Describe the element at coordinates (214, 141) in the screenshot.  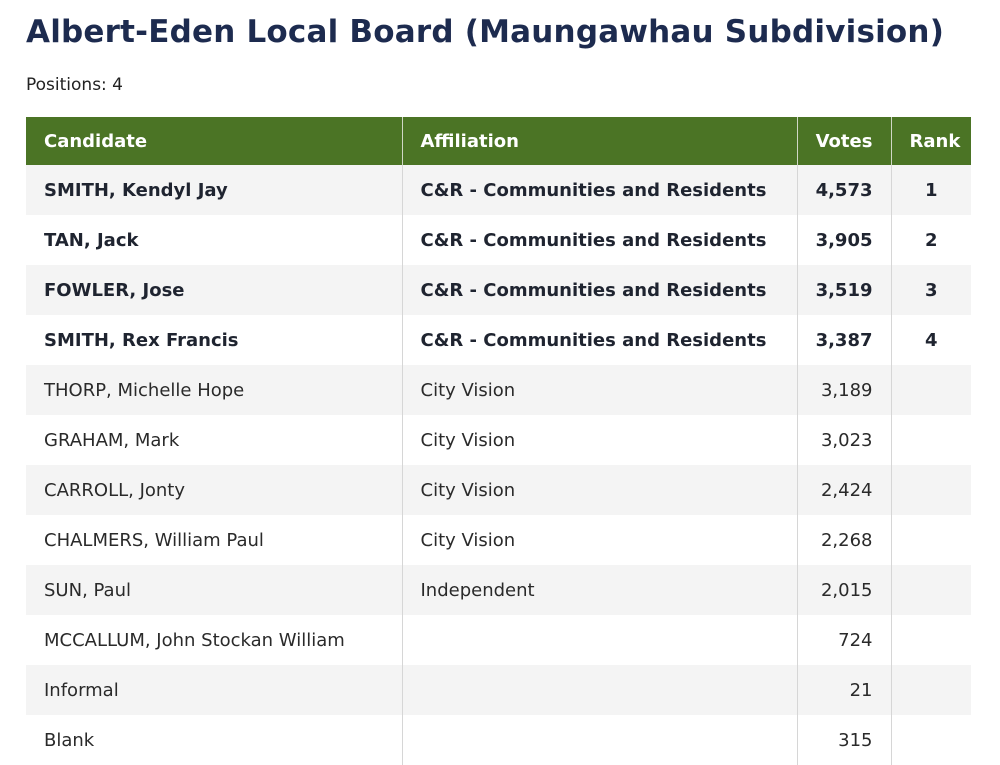
I see `header-candidate: Candidate` at that location.